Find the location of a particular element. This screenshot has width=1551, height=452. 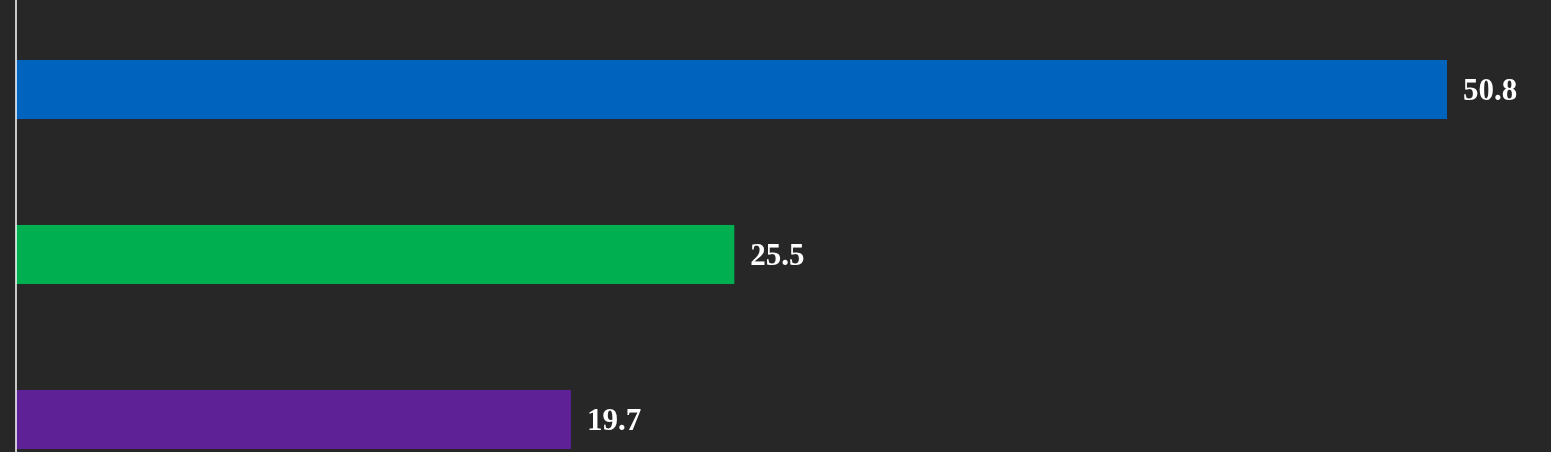

data-label: 25.5 is located at coordinates (777, 255).